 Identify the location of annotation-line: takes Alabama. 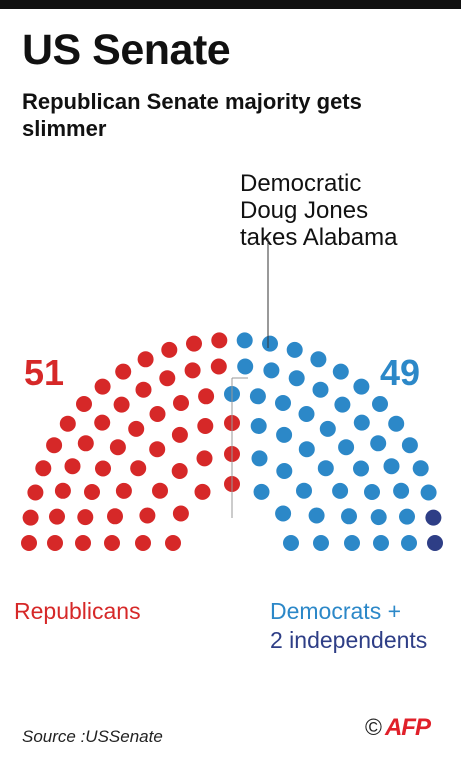
(319, 237).